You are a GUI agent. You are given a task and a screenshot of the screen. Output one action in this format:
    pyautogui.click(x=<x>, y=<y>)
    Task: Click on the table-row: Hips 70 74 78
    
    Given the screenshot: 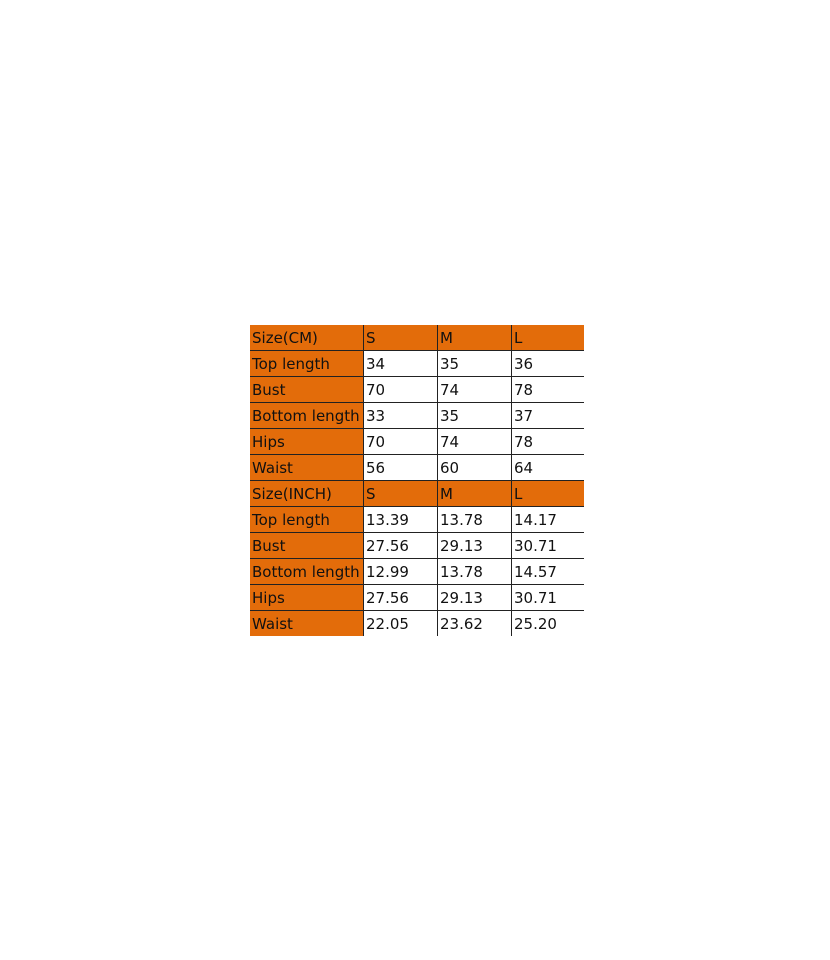 What is the action you would take?
    pyautogui.click(x=417, y=441)
    